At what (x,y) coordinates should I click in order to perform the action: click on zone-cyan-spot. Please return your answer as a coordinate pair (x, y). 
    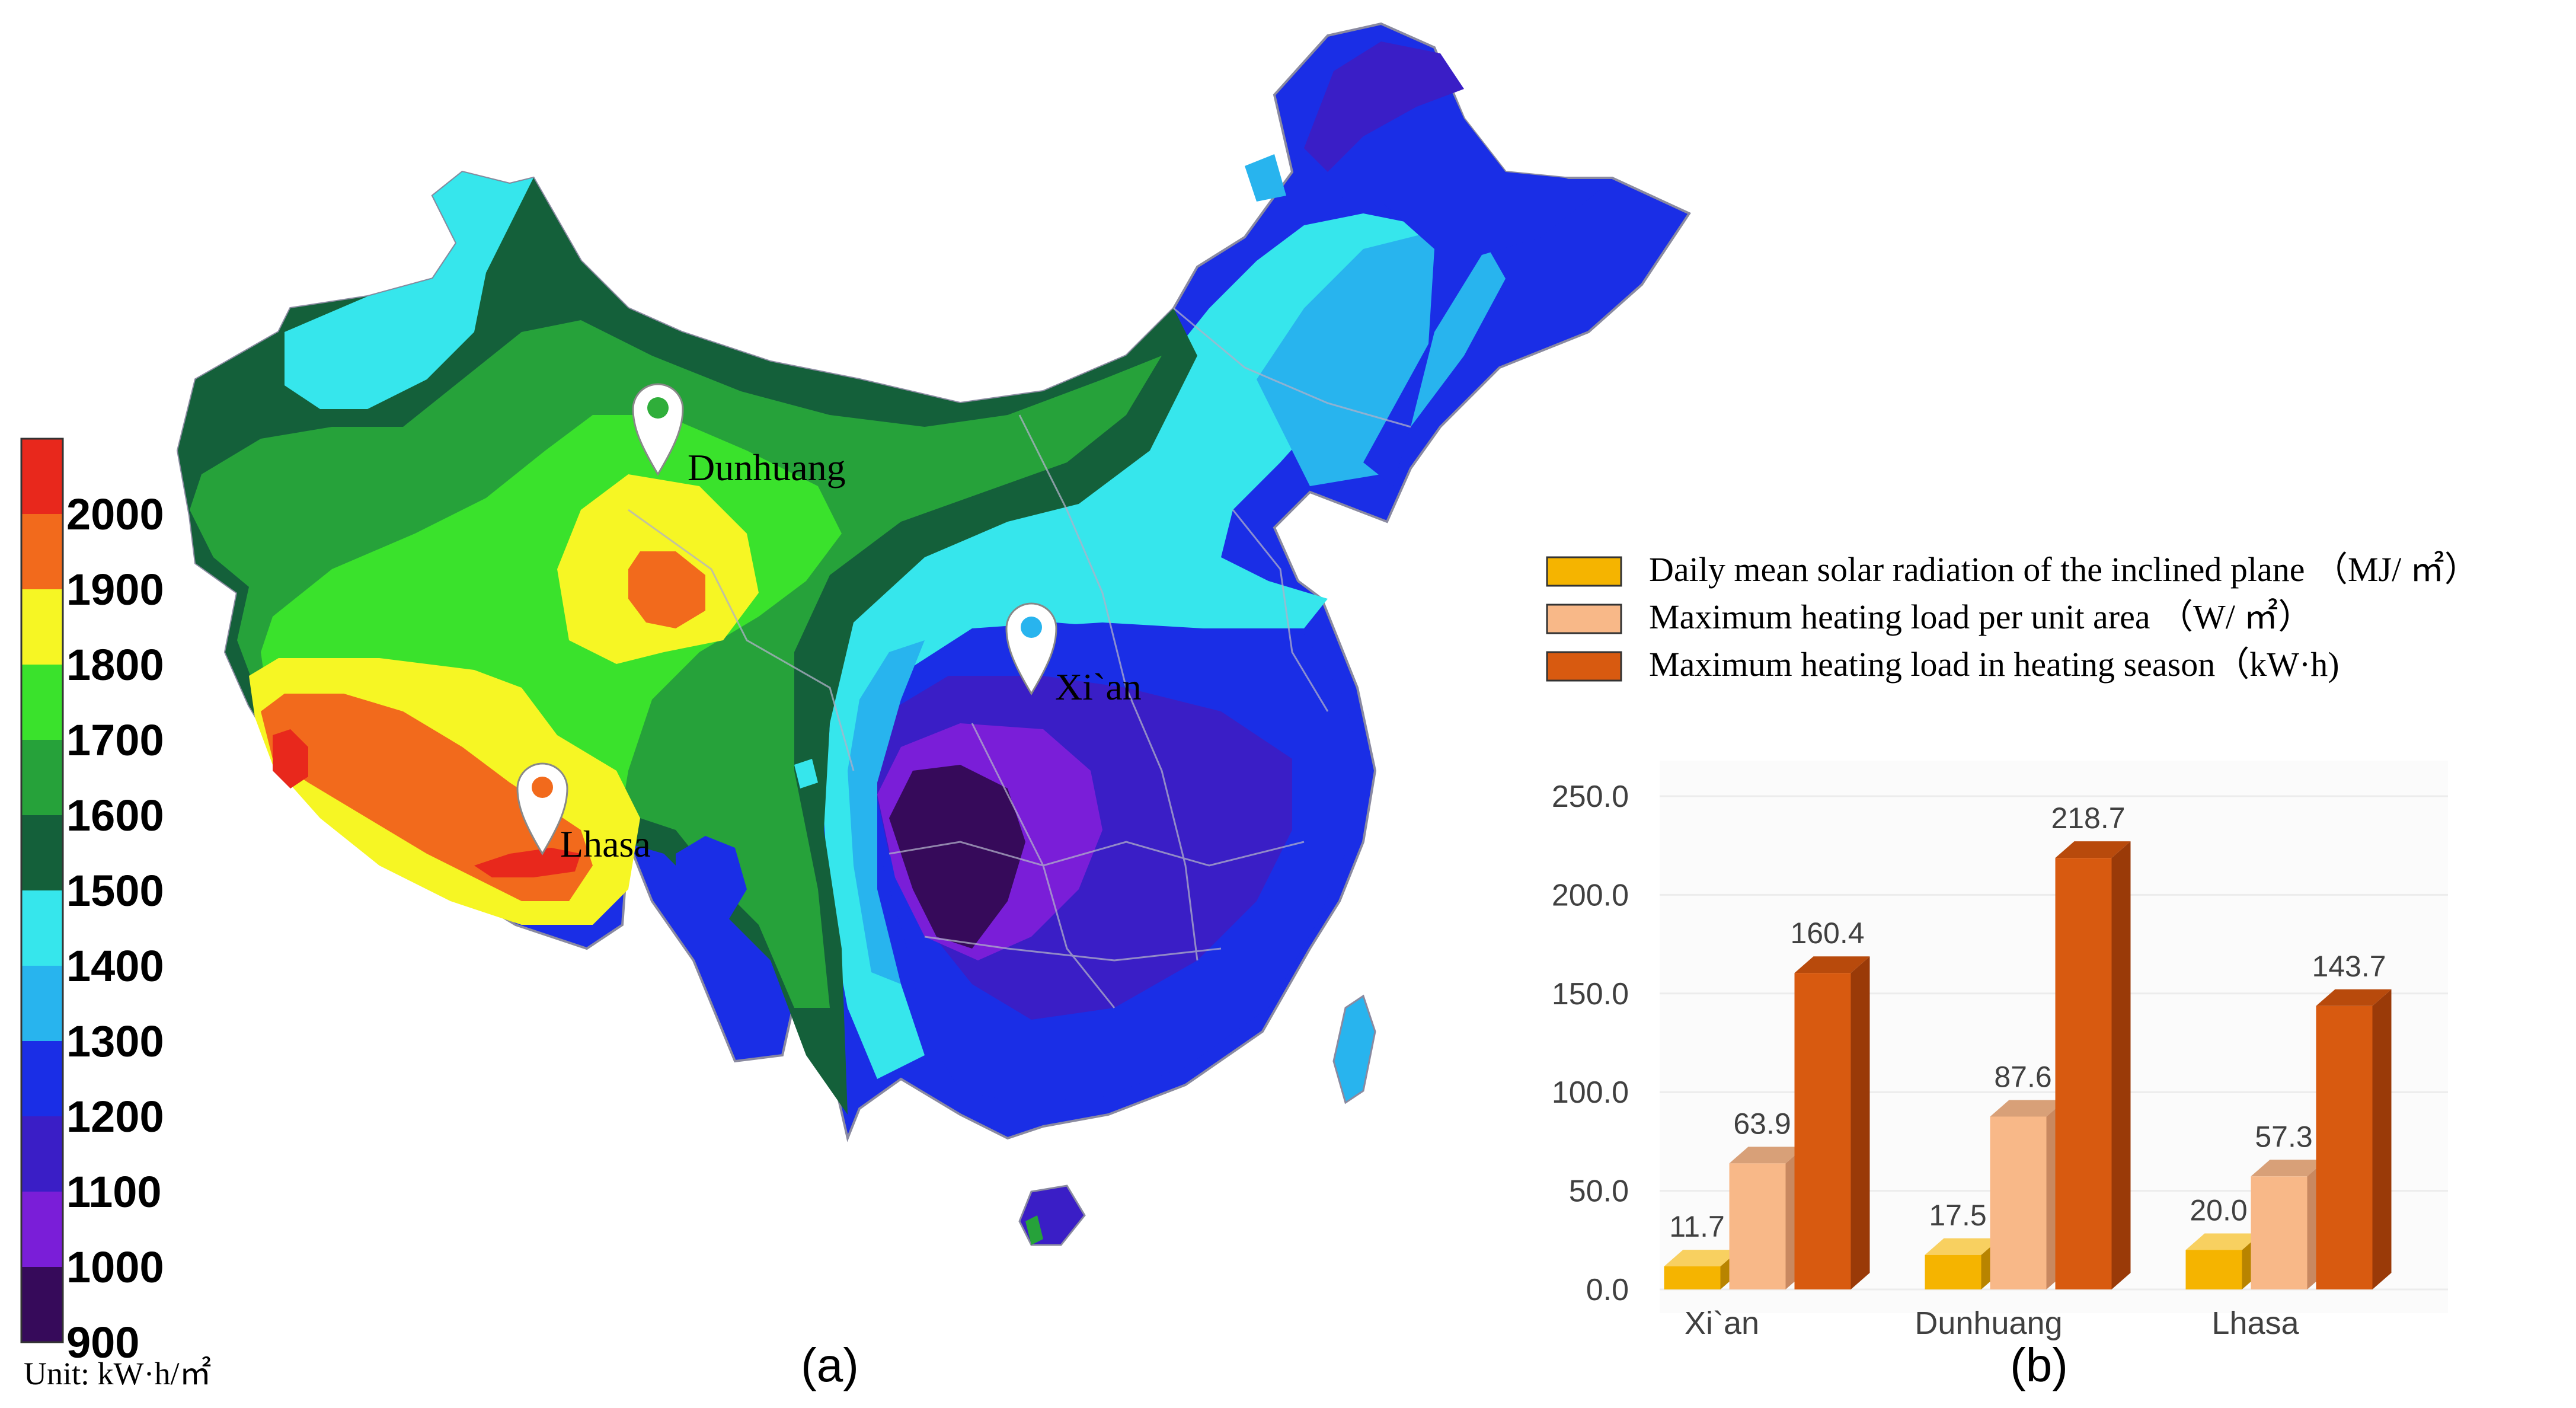
    Looking at the image, I should click on (806, 774).